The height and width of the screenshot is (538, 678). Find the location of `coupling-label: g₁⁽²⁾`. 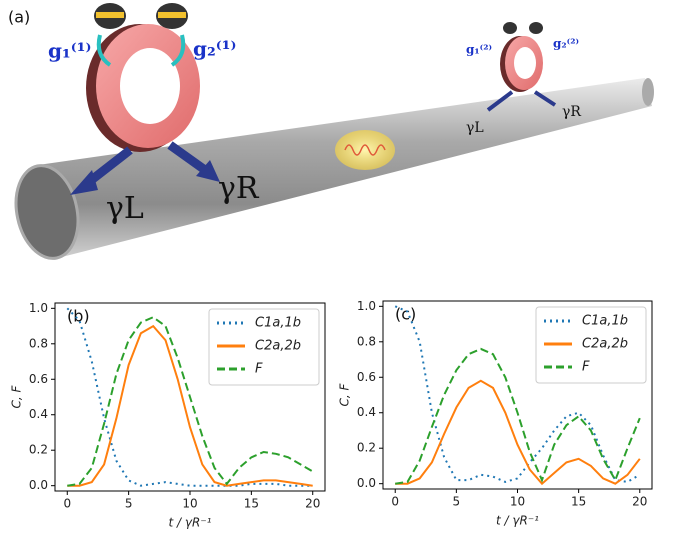

coupling-label: g₁⁽²⁾ is located at coordinates (479, 50).